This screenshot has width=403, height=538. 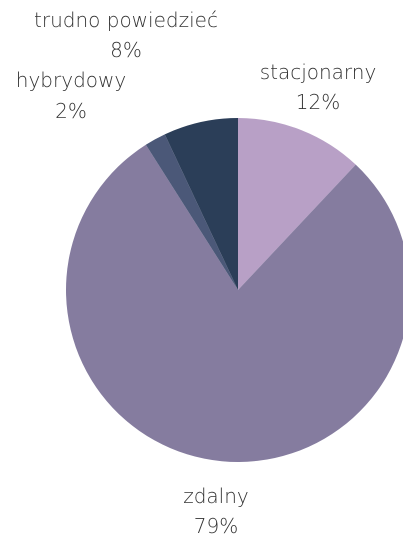 I want to click on slice-pct-trudno-powiedziec: 8%, so click(x=126, y=50).